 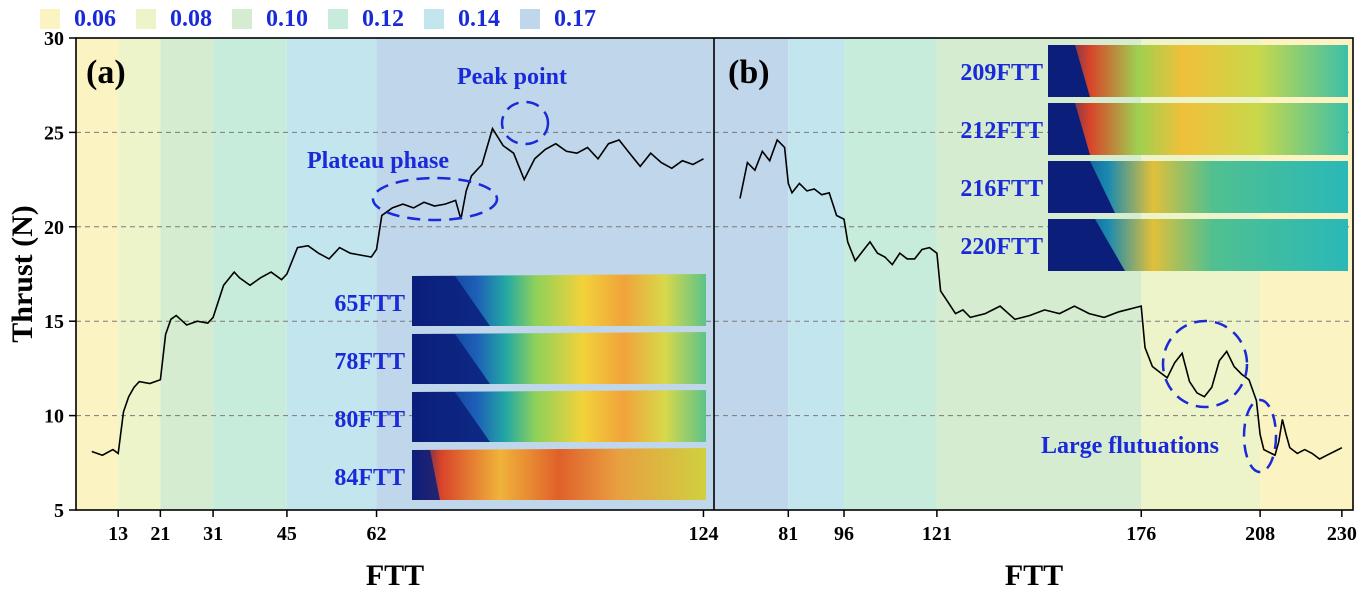 I want to click on x-axis-label-b: FTT, so click(x=1034, y=575).